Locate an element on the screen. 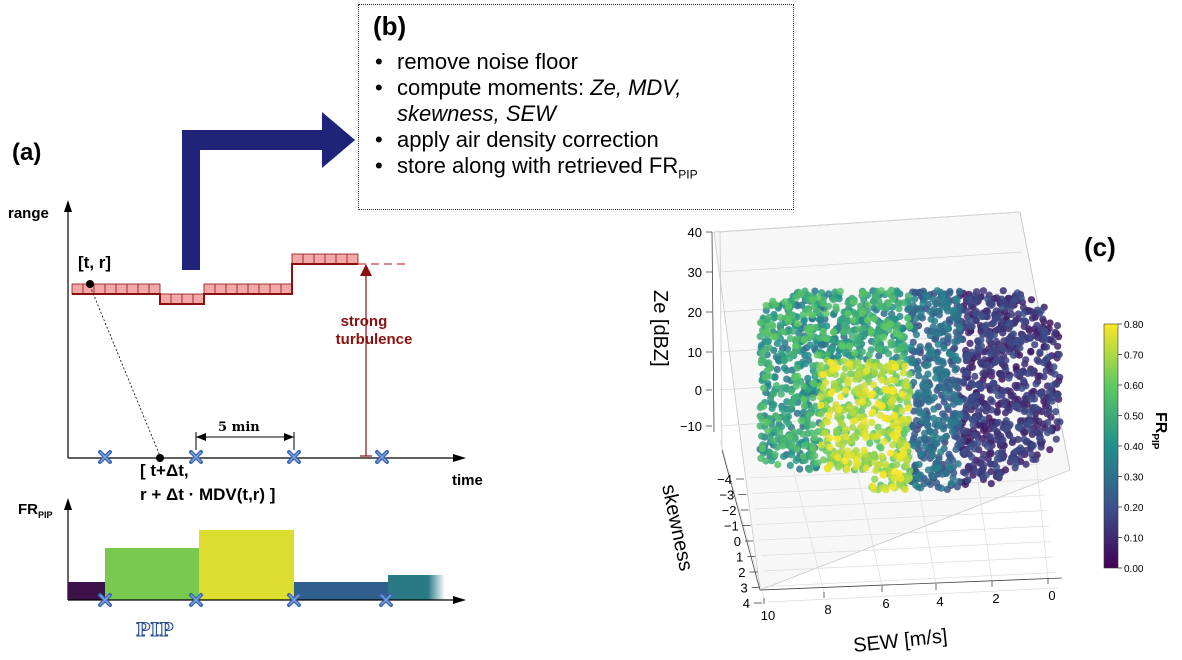 This screenshot has height=660, width=1182. colorbar-tick-label: 0.40 is located at coordinates (1134, 447).